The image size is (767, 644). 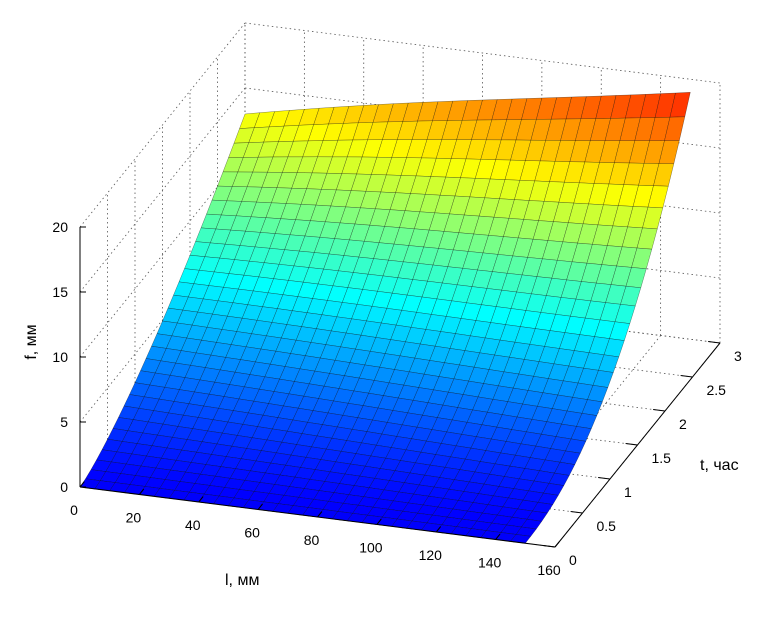 What do you see at coordinates (573, 560) in the screenshot?
I see `y-tick-label: 0` at bounding box center [573, 560].